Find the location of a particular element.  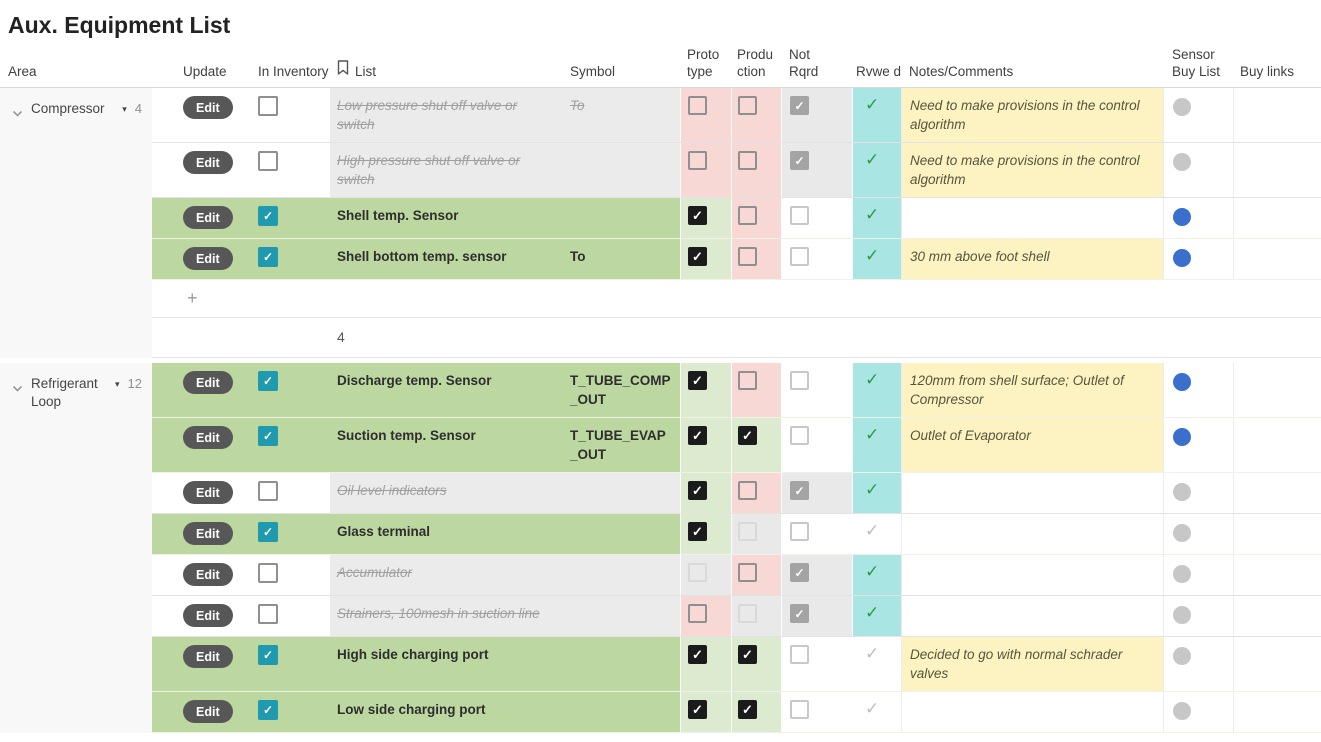

list-cell: High pressure shut off valve or switch is located at coordinates (448, 170).